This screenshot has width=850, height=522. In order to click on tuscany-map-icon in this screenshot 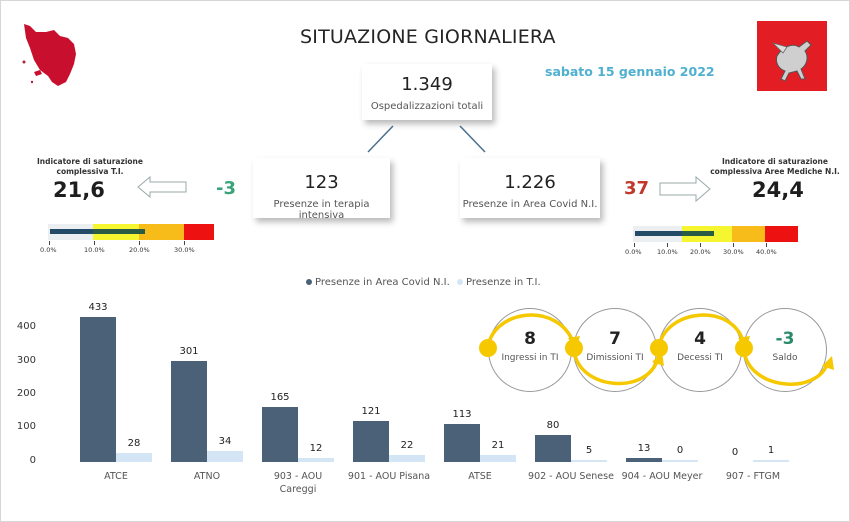, I will do `click(49, 55)`.